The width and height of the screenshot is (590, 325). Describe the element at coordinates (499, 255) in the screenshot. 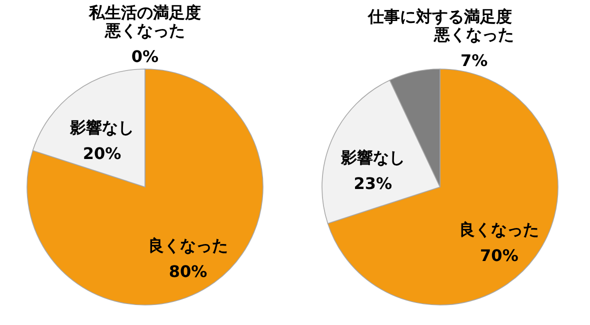

I see `data-label: 70%` at that location.